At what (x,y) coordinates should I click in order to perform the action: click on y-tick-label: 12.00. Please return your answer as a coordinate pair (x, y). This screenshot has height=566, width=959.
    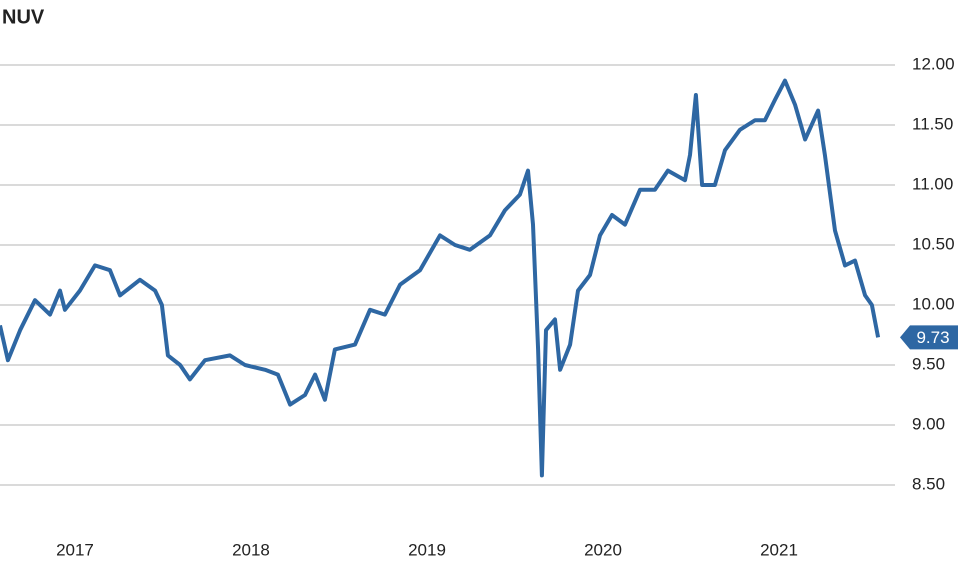
    Looking at the image, I should click on (933, 63).